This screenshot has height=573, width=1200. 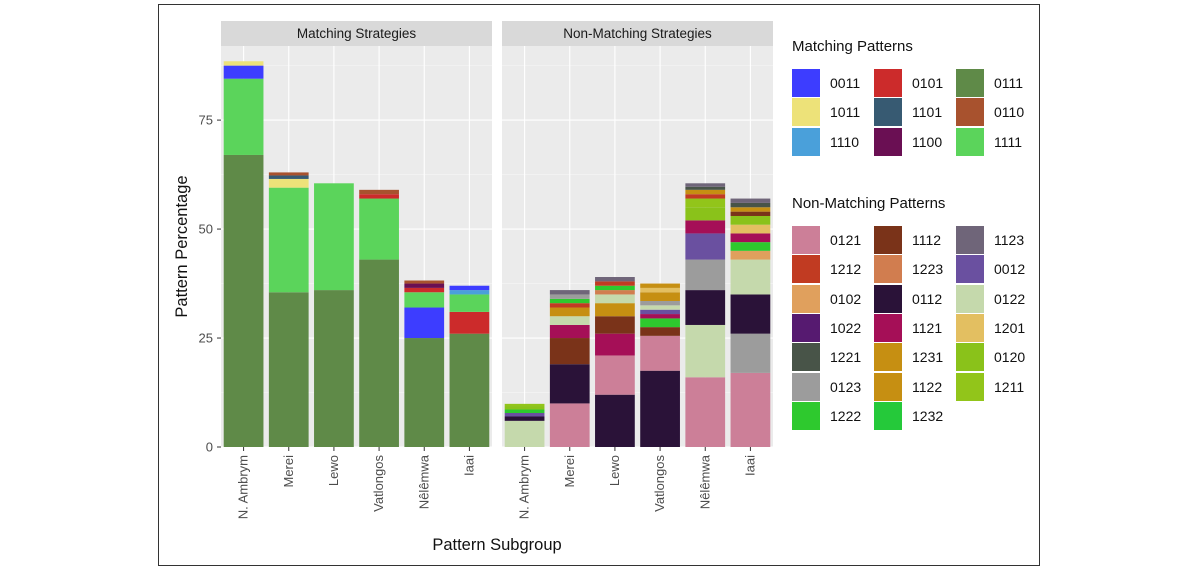 I want to click on y-axis-title: Pattern Percentage, so click(x=182, y=246).